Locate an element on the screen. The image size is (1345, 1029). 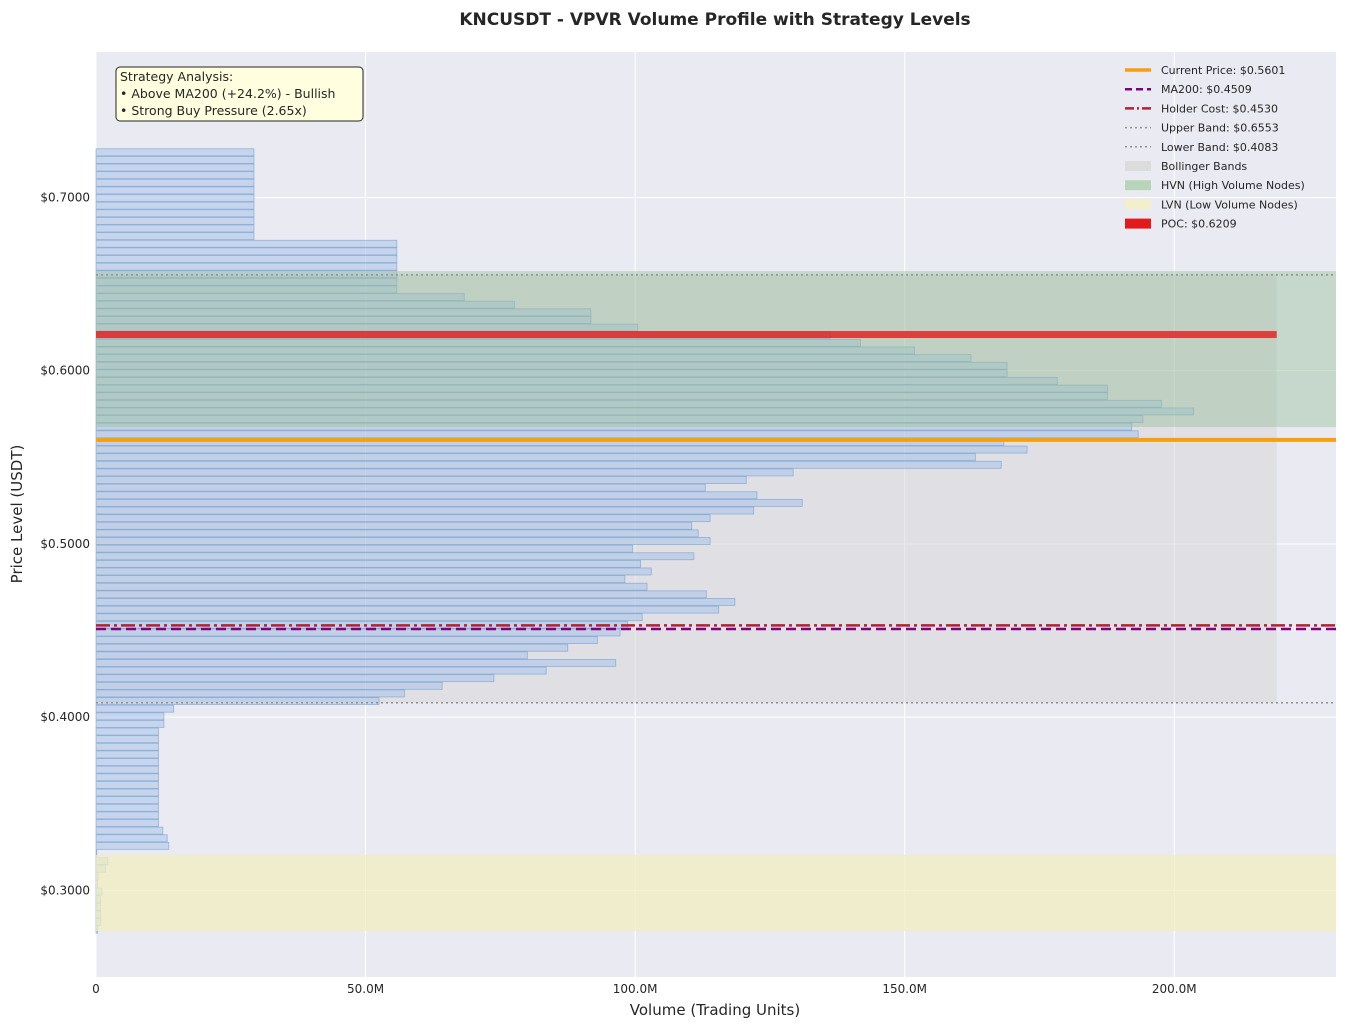
legend-label: HVN (High Volume Nodes) is located at coordinates (1233, 185).